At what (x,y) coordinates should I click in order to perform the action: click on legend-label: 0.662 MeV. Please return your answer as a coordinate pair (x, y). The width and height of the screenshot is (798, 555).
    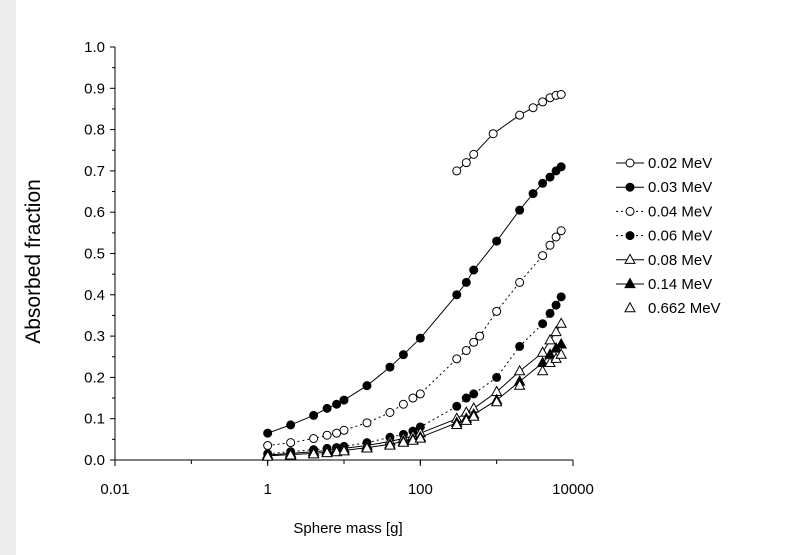
    Looking at the image, I should click on (684, 308).